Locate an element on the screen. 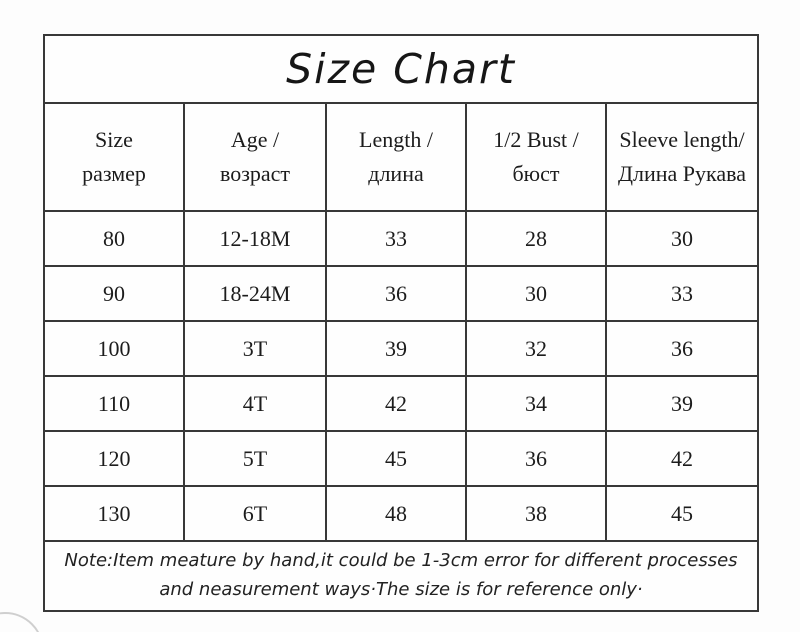 The height and width of the screenshot is (632, 800). table-cell: 3T is located at coordinates (255, 348).